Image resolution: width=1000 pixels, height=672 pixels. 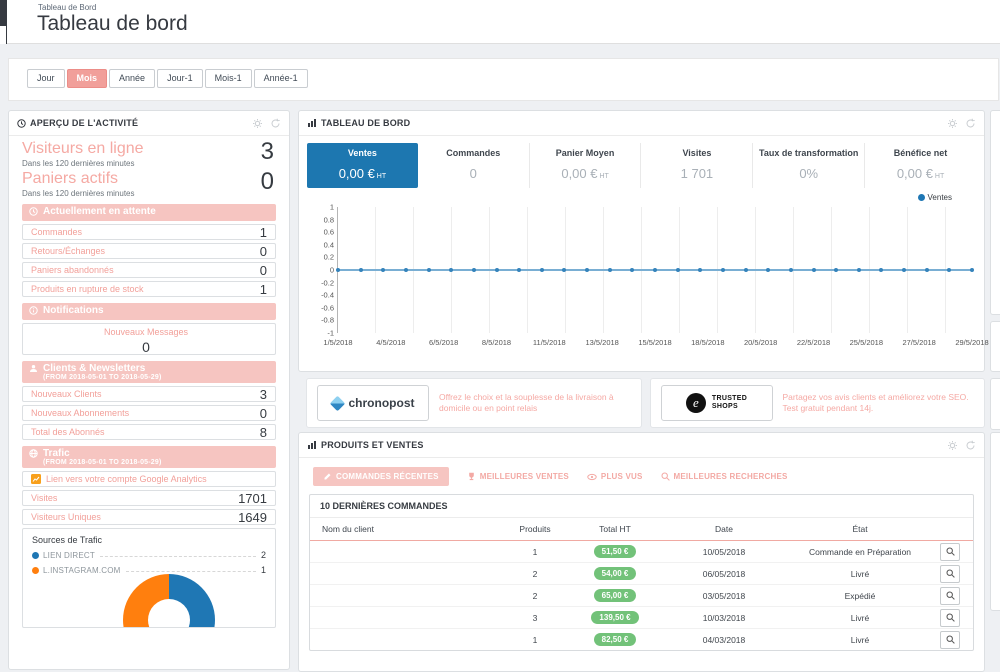 I want to click on order-row: 2 65,00 € 03/05/2018 Expédié, so click(x=641, y=596).